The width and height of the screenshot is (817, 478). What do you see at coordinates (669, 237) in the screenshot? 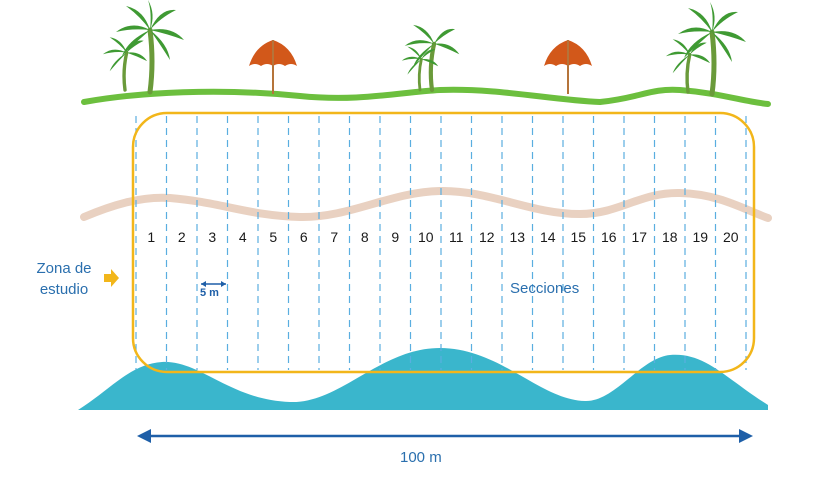
I see `section-number: 18` at bounding box center [669, 237].